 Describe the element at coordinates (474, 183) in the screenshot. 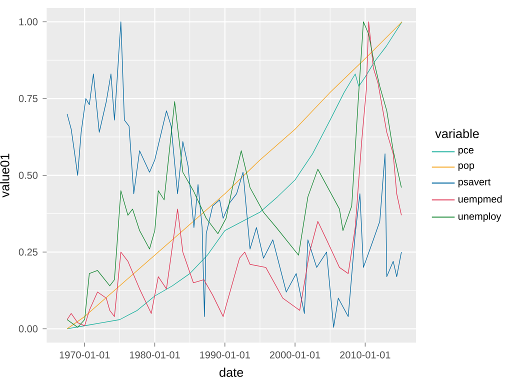

I see `legend-label: psavert` at that location.